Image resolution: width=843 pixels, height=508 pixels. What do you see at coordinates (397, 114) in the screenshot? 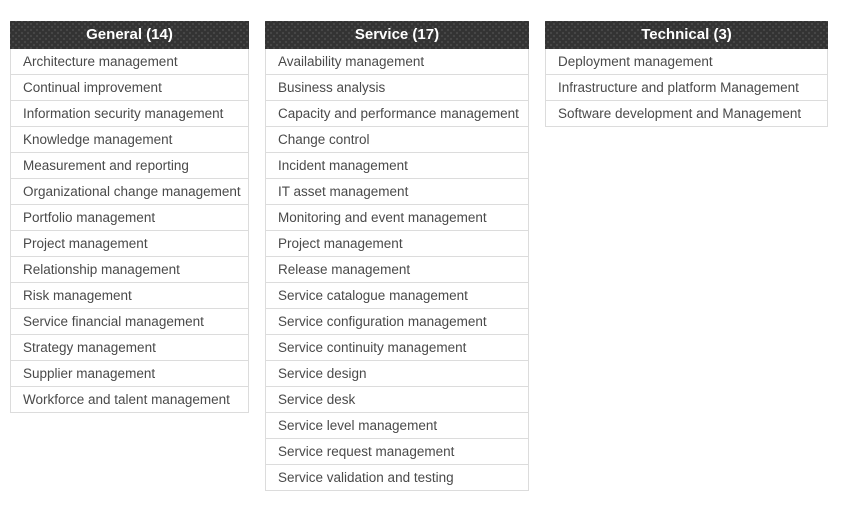
I see `list-item: Capacity and performance management` at bounding box center [397, 114].